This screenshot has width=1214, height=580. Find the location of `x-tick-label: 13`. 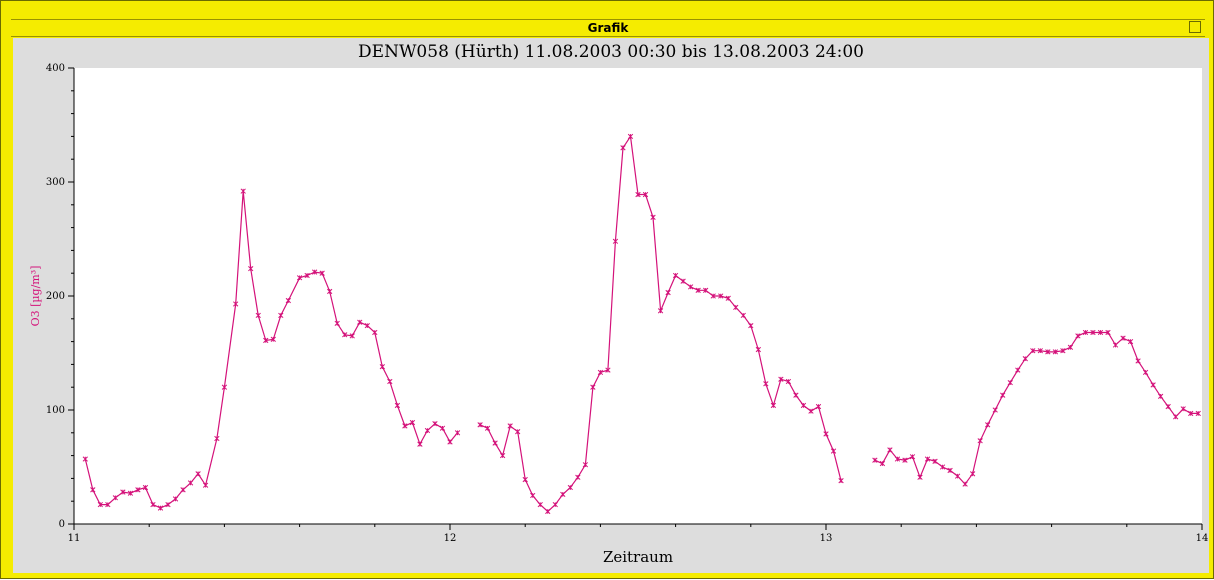

x-tick-label: 13 is located at coordinates (826, 538).